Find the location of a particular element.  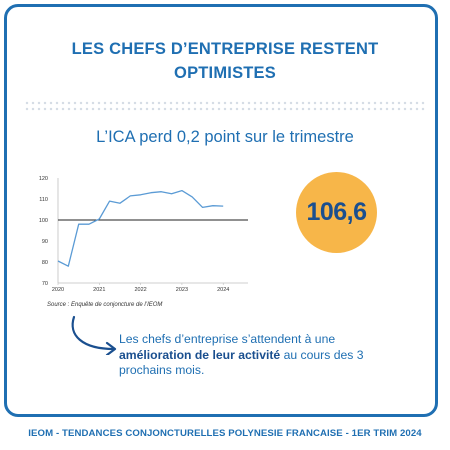

note-text-end: au cours des 3 prochains mois. is located at coordinates (241, 362).